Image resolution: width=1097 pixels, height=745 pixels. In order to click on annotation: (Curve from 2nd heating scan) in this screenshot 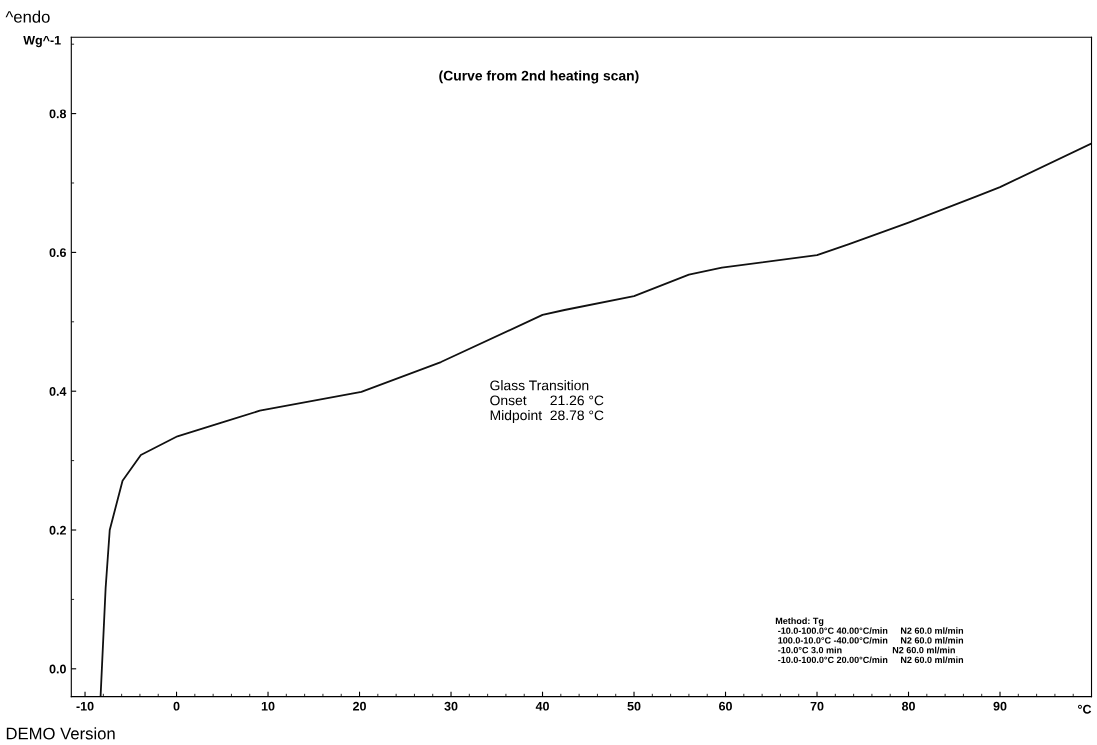, I will do `click(539, 77)`.